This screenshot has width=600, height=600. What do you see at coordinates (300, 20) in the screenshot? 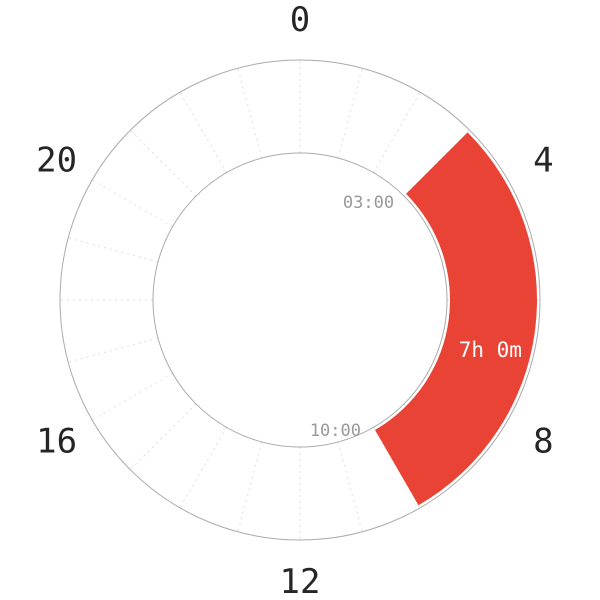
I see `hour-tick-label: 0` at bounding box center [300, 20].